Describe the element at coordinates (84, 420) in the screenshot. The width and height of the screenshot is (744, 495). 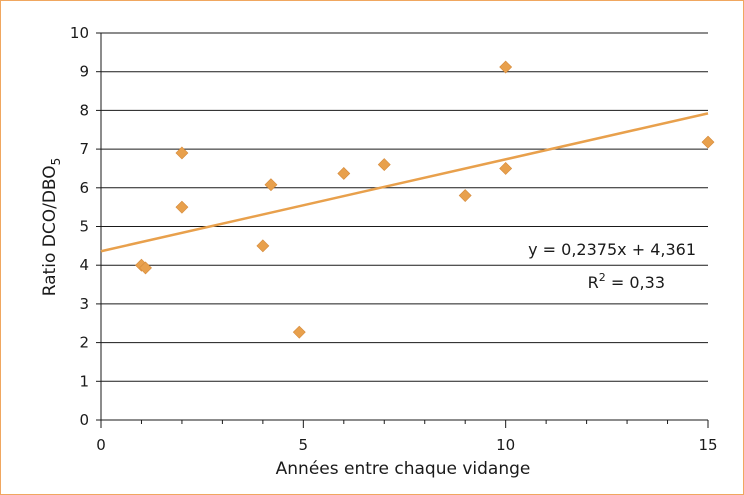
I see `y-tick-label: 0` at that location.